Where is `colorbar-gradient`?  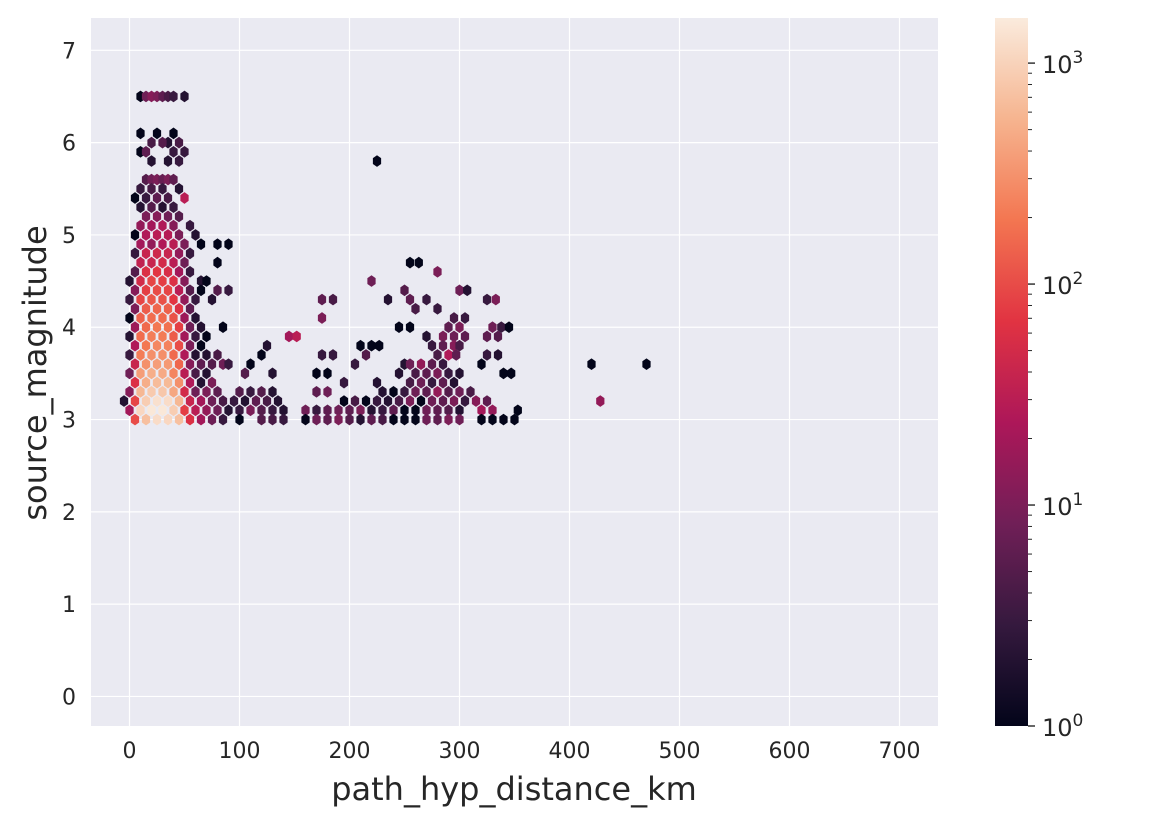
colorbar-gradient is located at coordinates (1011, 372).